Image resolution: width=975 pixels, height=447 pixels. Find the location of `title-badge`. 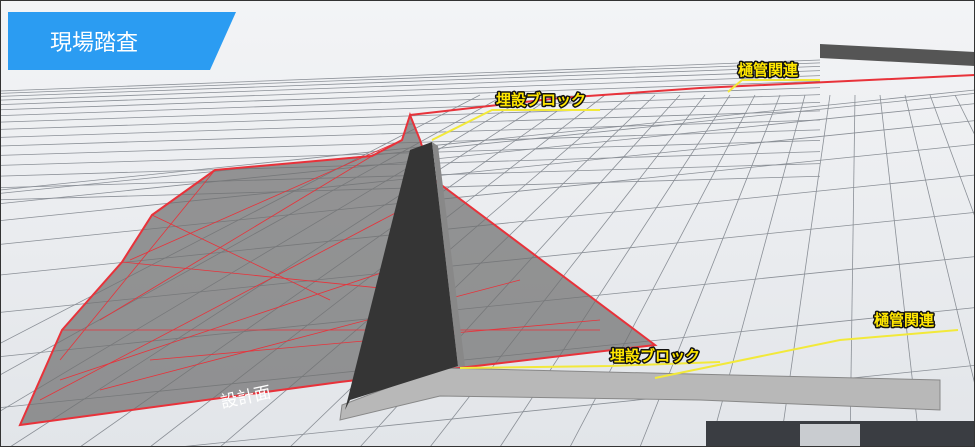

title-badge is located at coordinates (122, 41).